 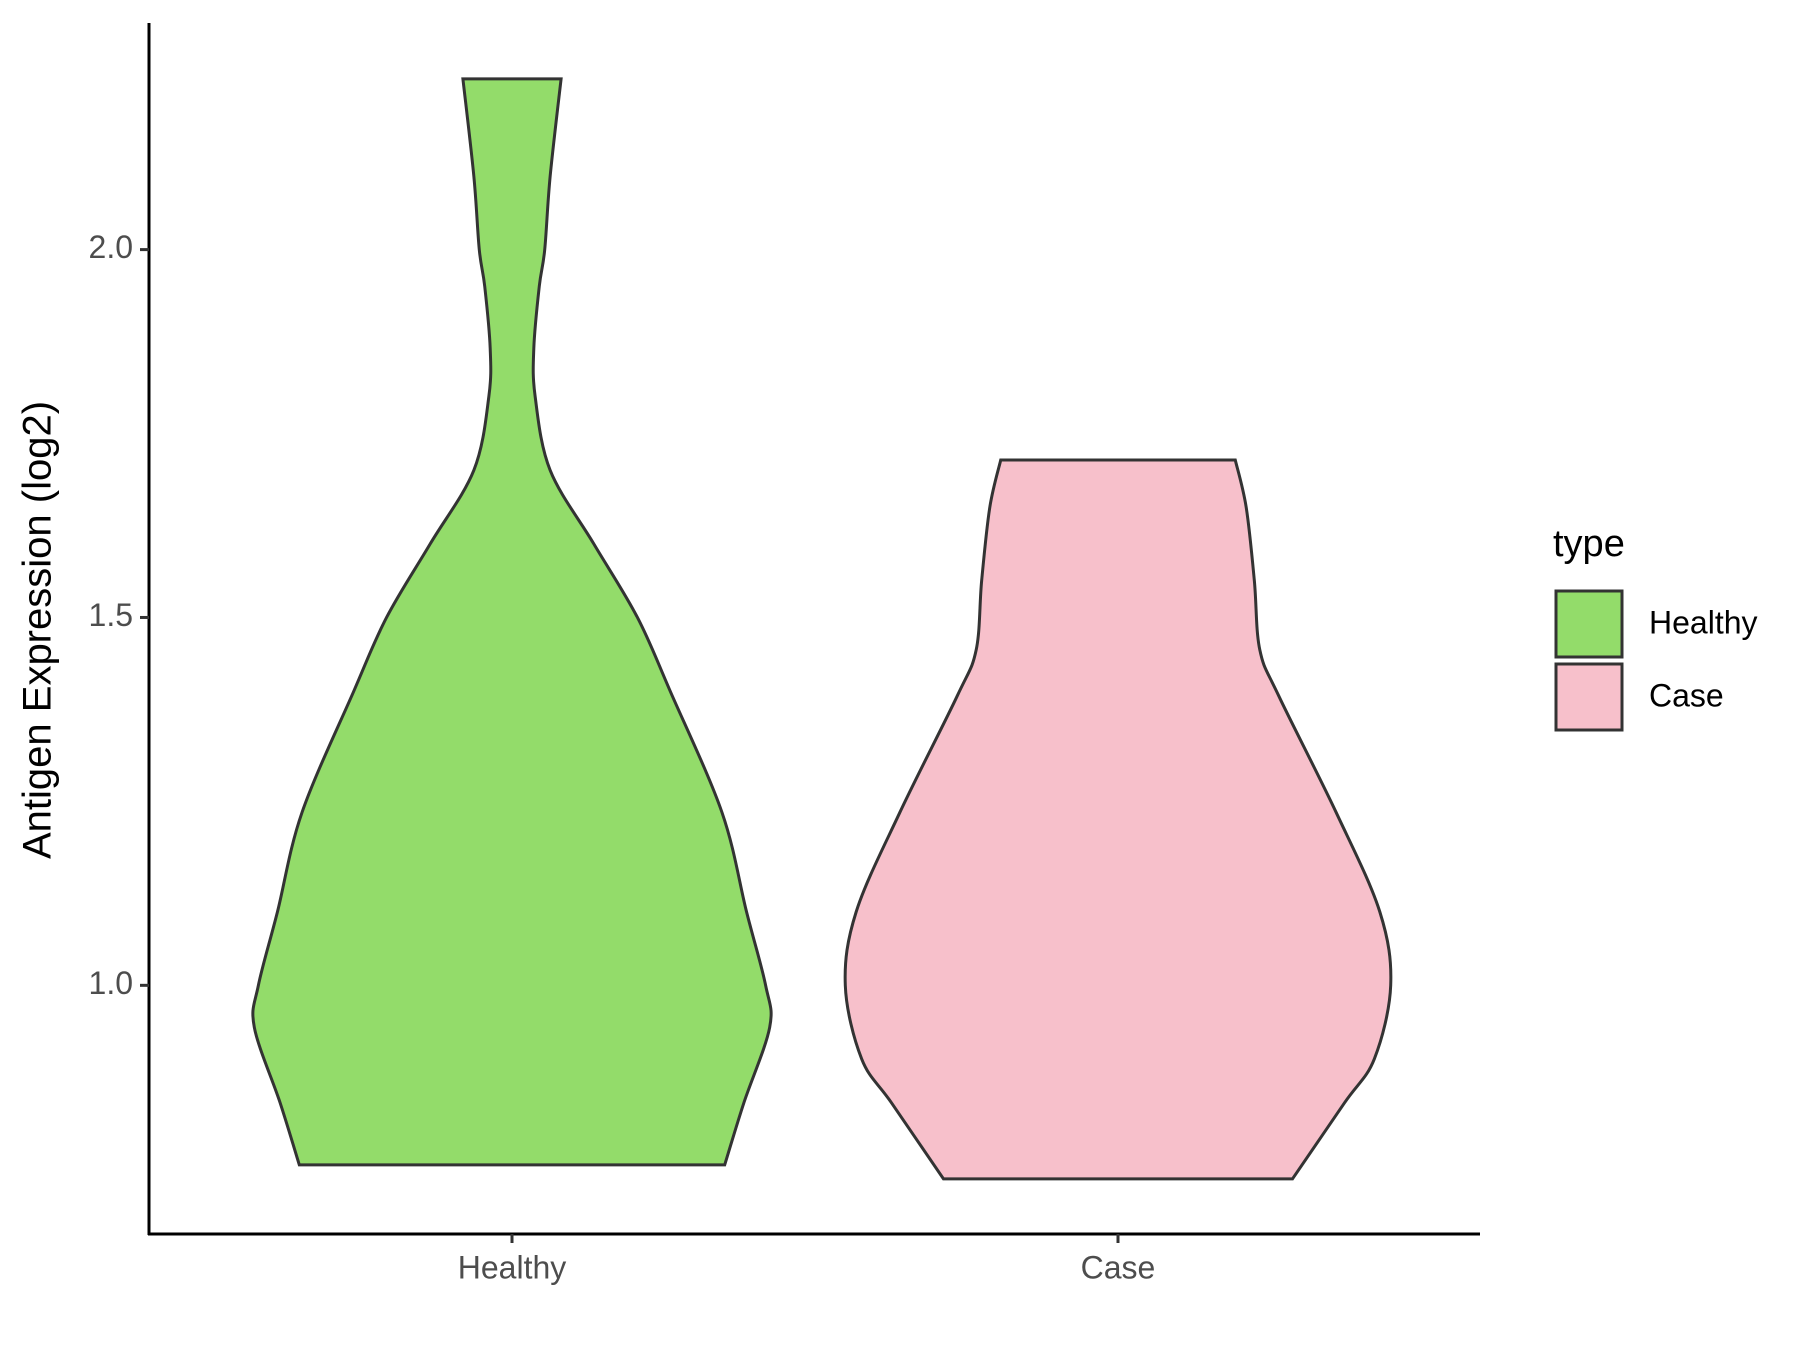 What do you see at coordinates (1589, 544) in the screenshot?
I see `legend-title: type` at bounding box center [1589, 544].